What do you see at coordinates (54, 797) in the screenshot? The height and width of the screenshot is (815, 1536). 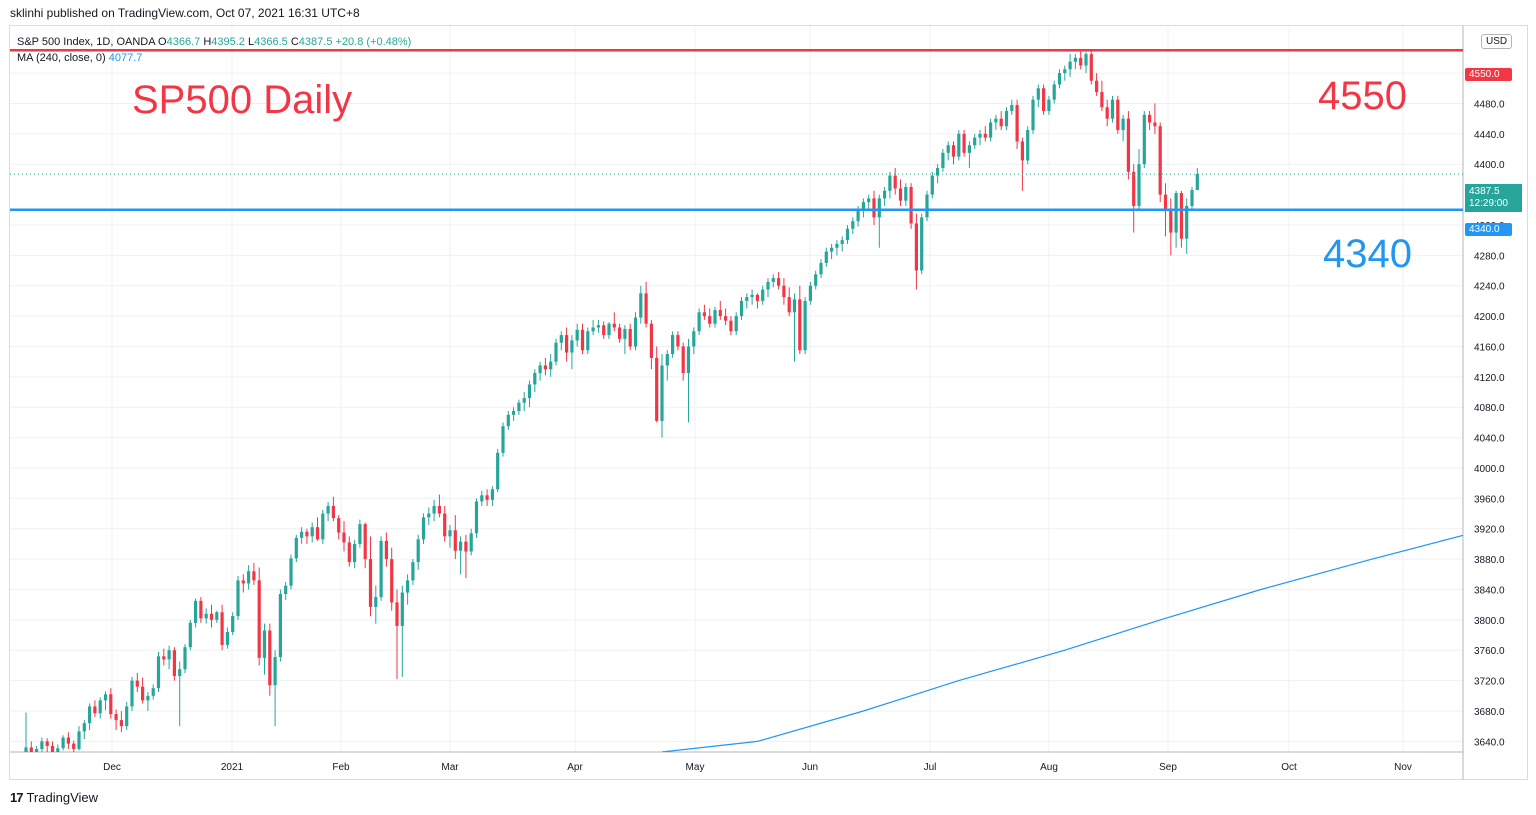 I see `footer-brand: 17 TradingView` at bounding box center [54, 797].